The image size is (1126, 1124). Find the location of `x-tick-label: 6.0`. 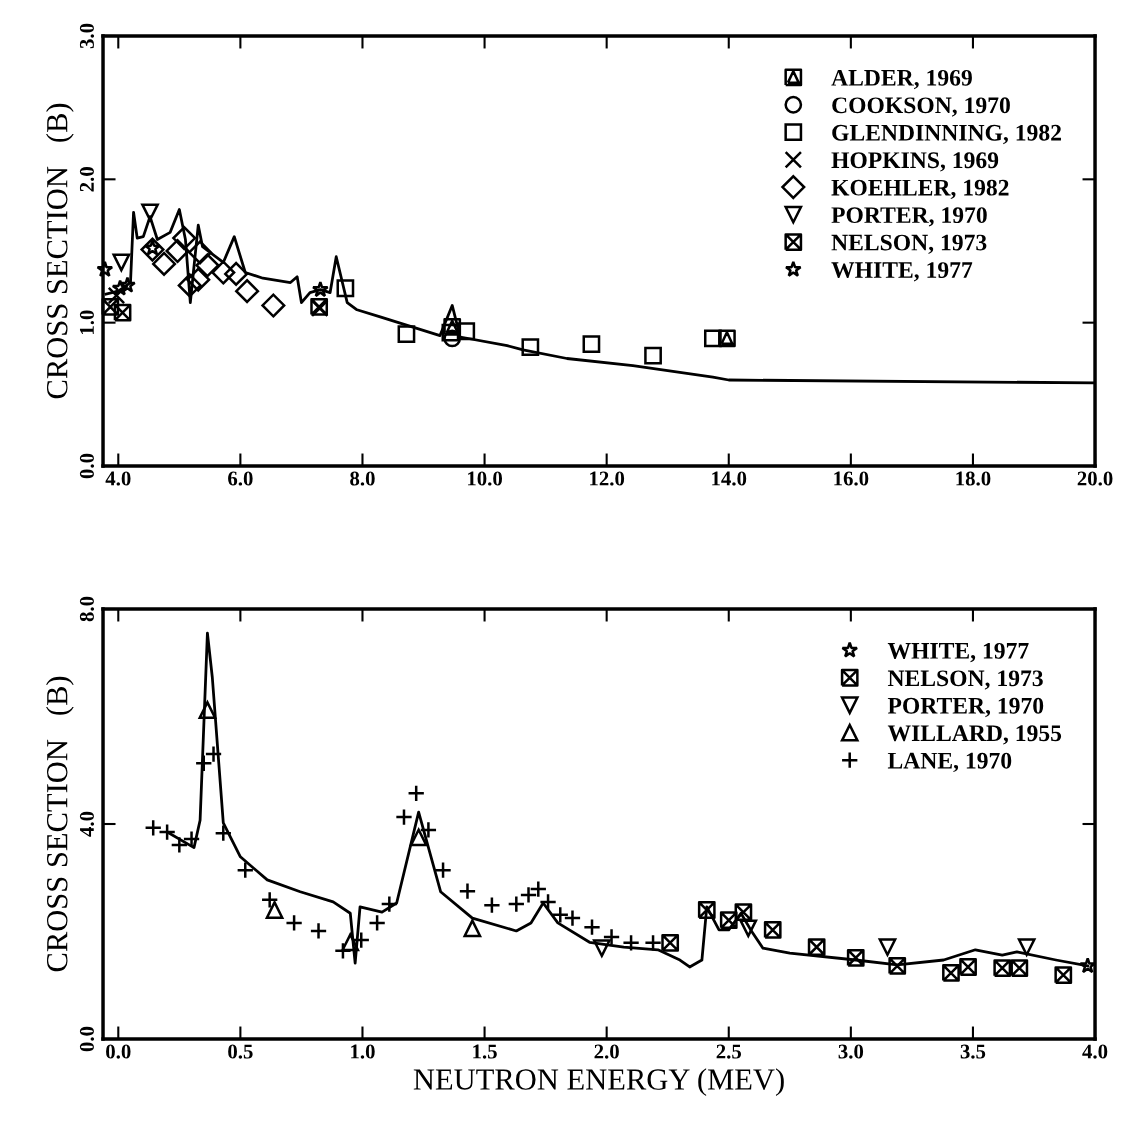

x-tick-label: 6.0 is located at coordinates (240, 478).